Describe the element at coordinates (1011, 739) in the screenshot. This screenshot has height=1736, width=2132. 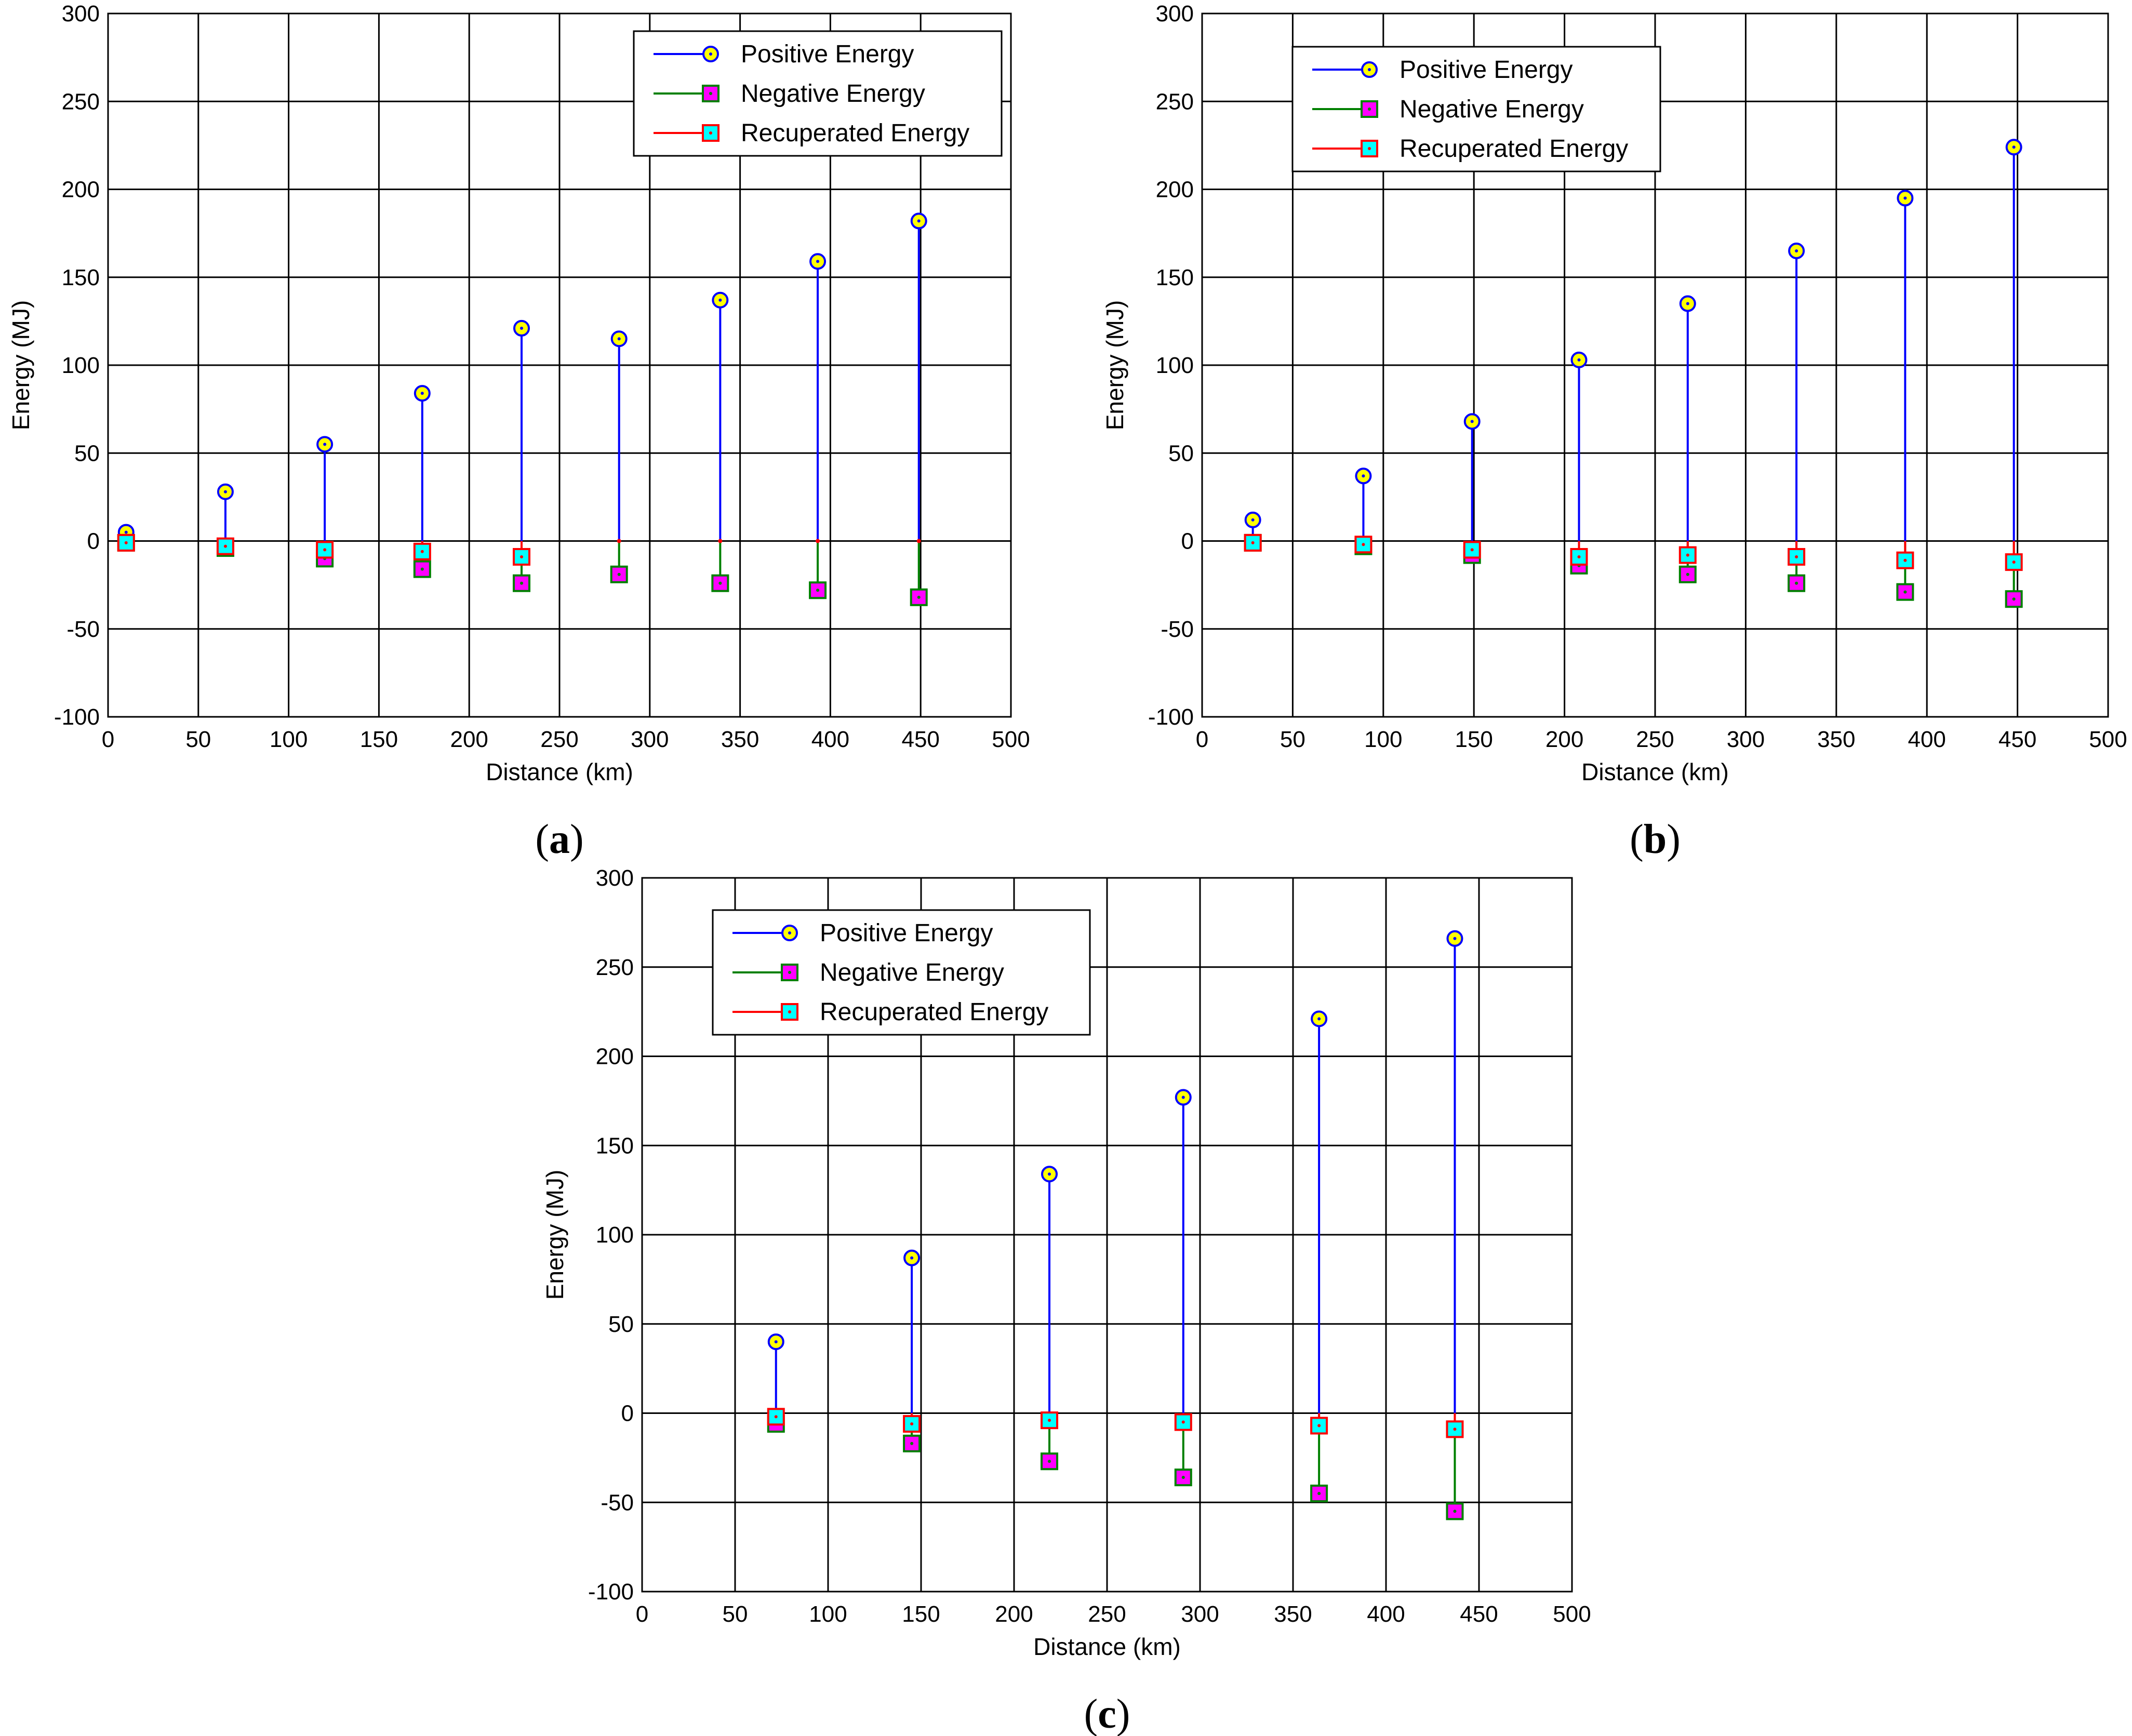
I see `x-tick-label: 500` at that location.